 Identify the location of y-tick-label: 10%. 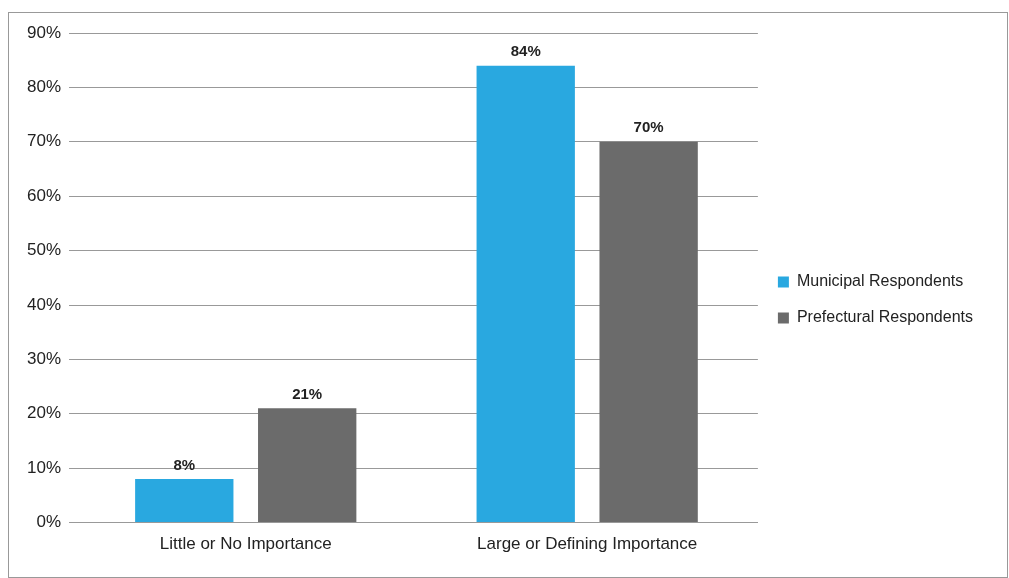
(44, 467).